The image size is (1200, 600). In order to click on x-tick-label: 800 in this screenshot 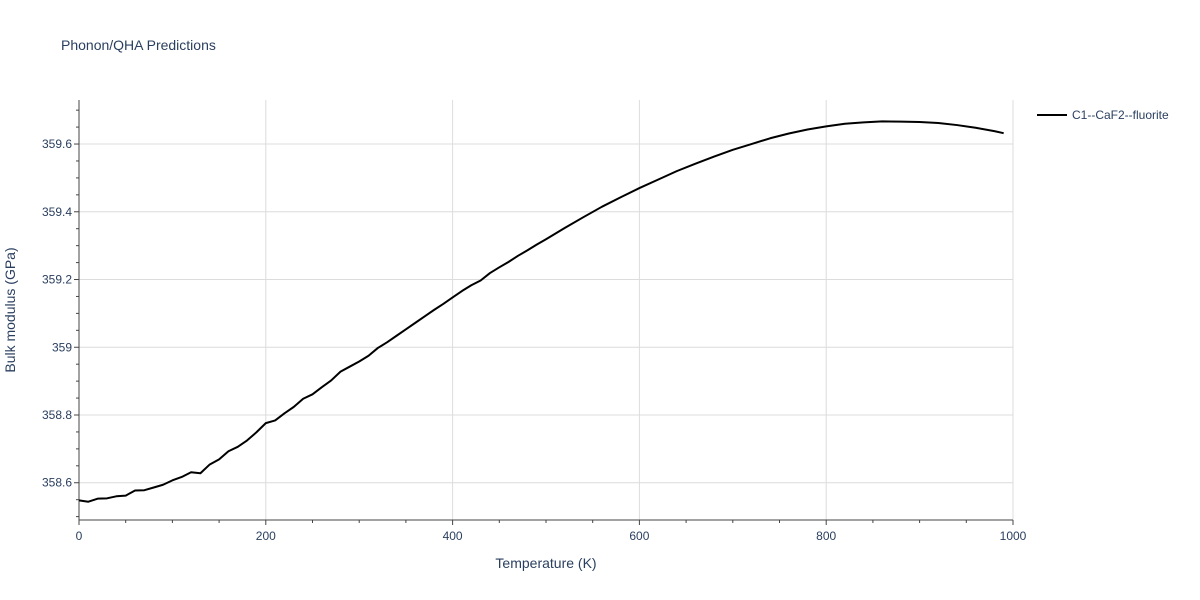, I will do `click(826, 536)`.